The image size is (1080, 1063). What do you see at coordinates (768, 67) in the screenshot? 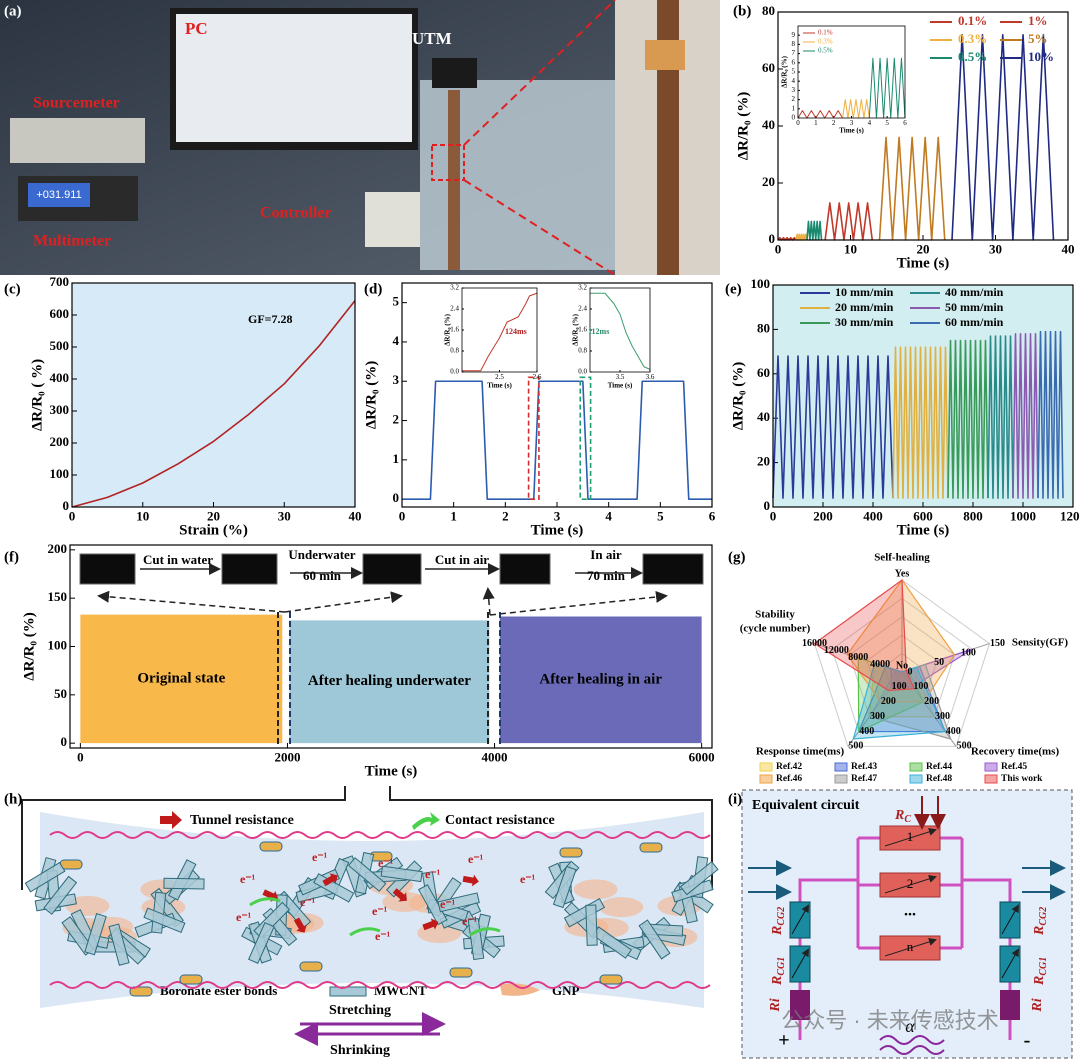
I see `y-tick-label: 60` at bounding box center [768, 67].